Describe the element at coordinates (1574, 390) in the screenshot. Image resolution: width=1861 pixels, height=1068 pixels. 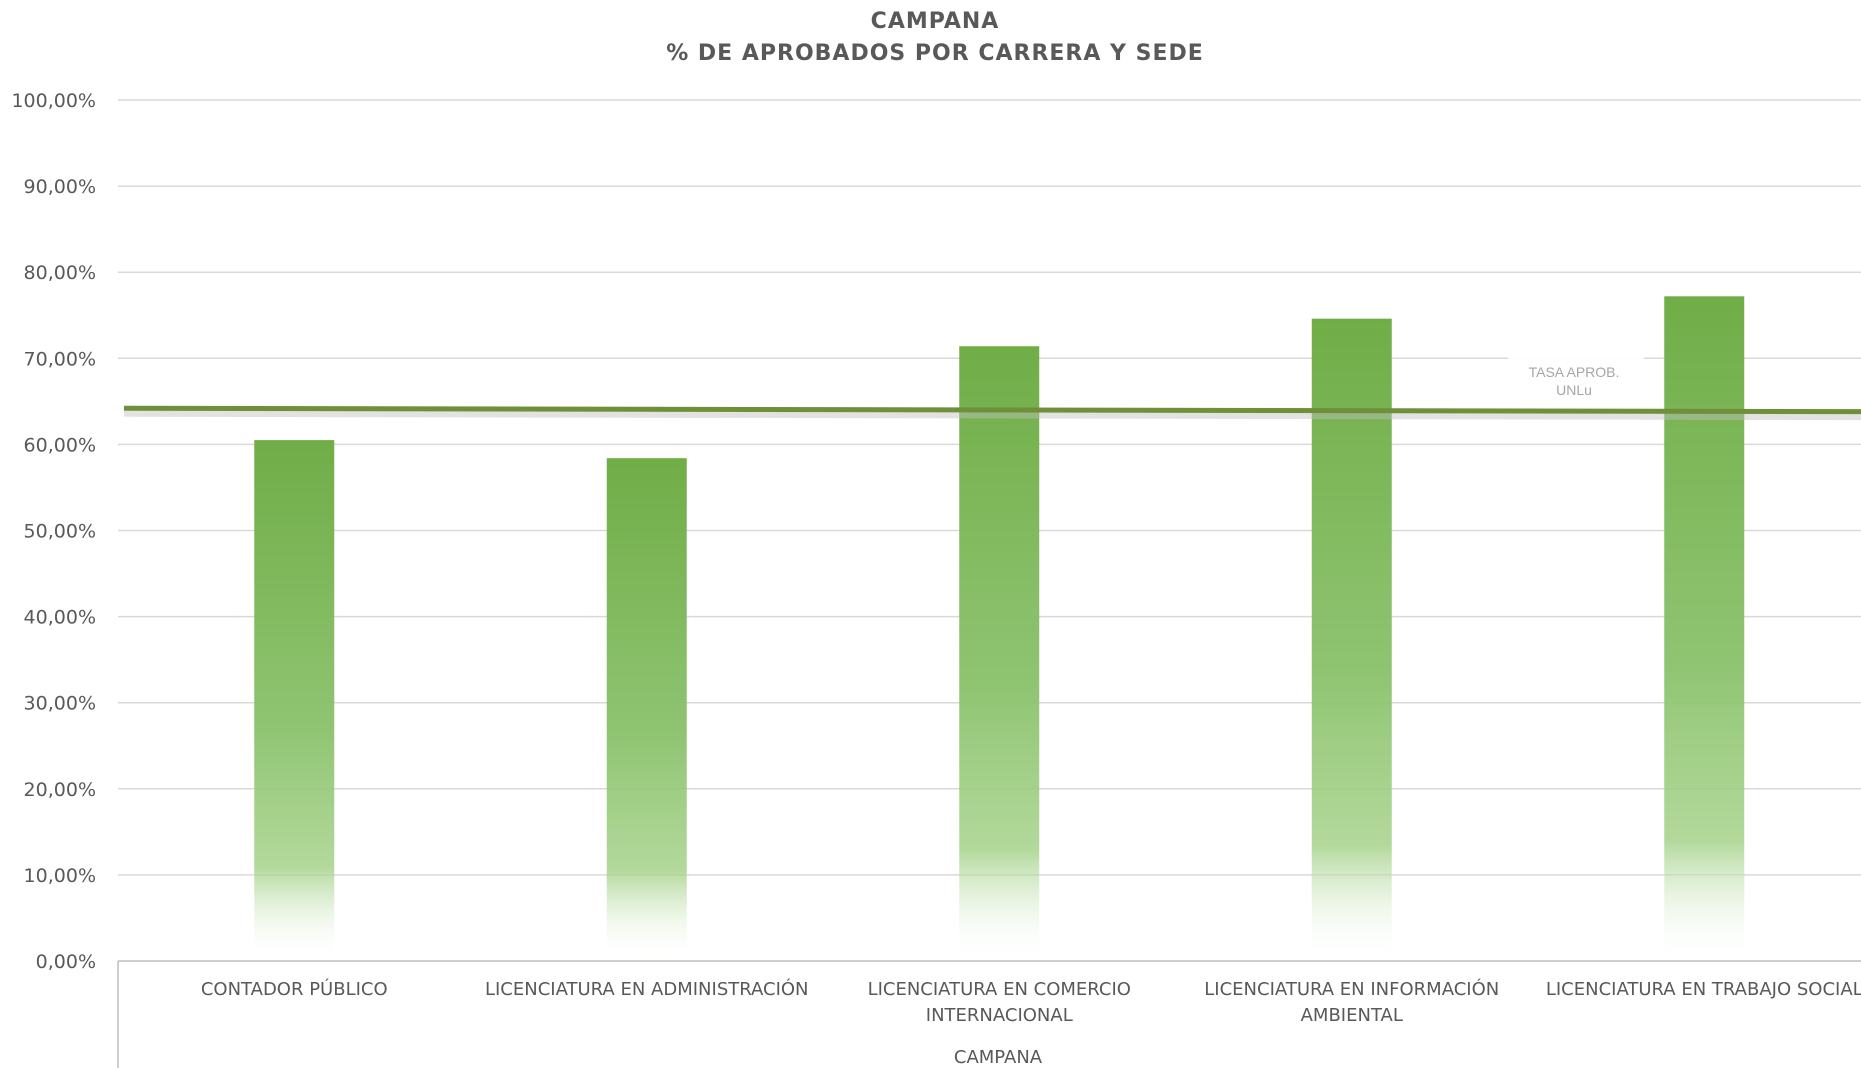
I see `reference-line-label: UNLu` at that location.